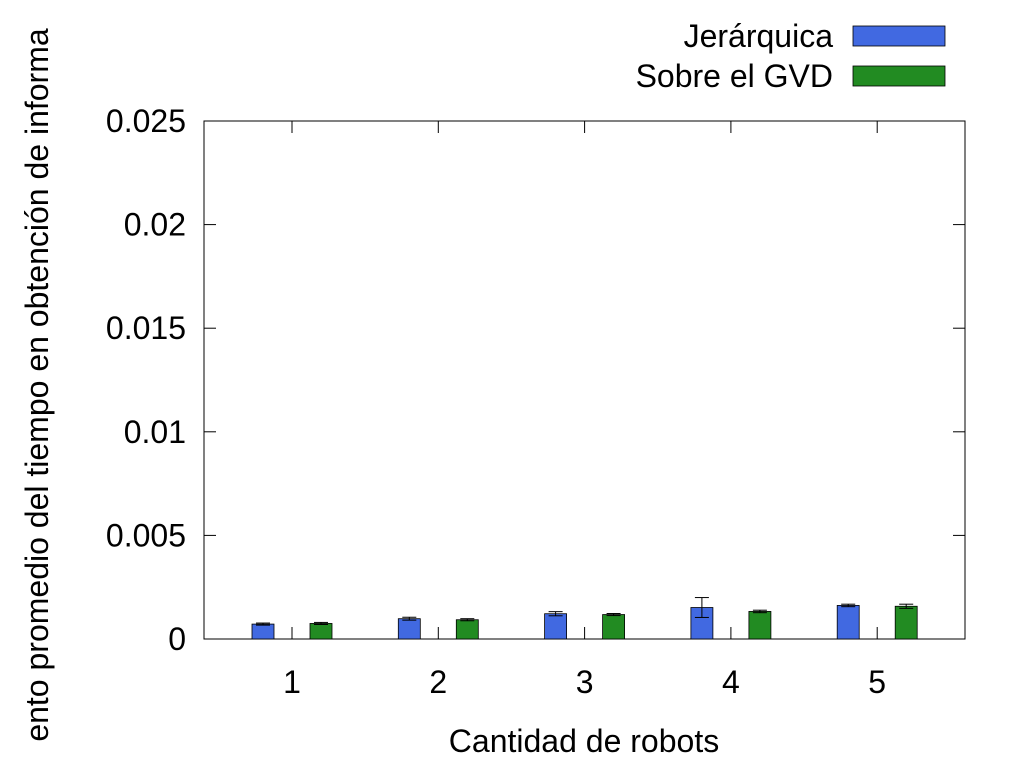 This screenshot has width=1024, height=768. What do you see at coordinates (177, 639) in the screenshot?
I see `y-tick-label: 0` at bounding box center [177, 639].